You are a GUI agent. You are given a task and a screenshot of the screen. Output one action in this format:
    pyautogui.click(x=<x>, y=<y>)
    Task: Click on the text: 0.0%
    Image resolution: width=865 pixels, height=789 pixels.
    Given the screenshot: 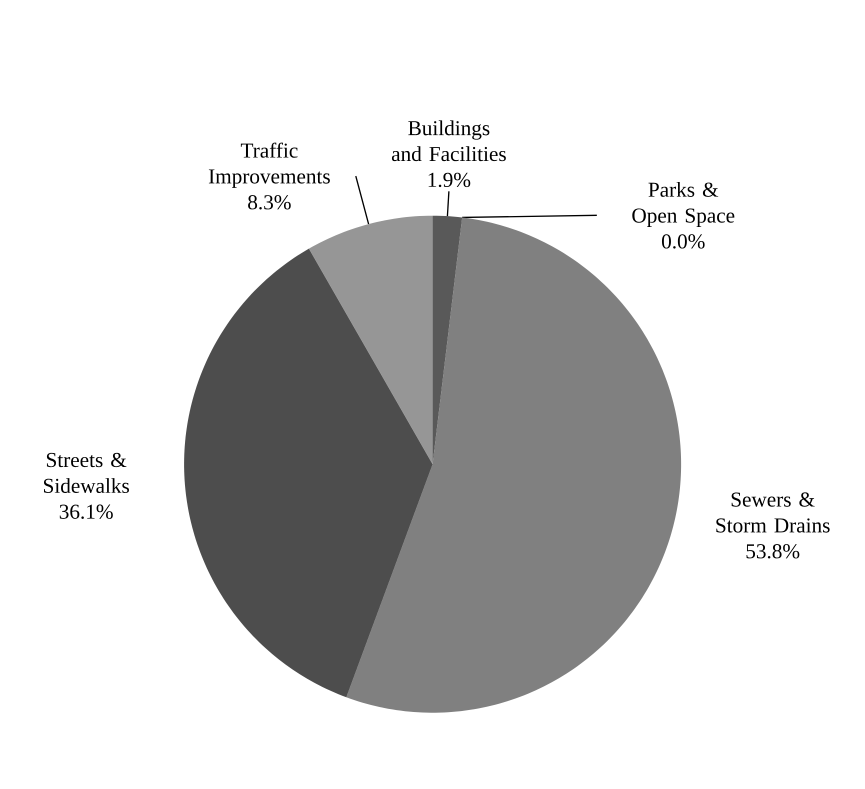 What is the action you would take?
    pyautogui.click(x=683, y=241)
    